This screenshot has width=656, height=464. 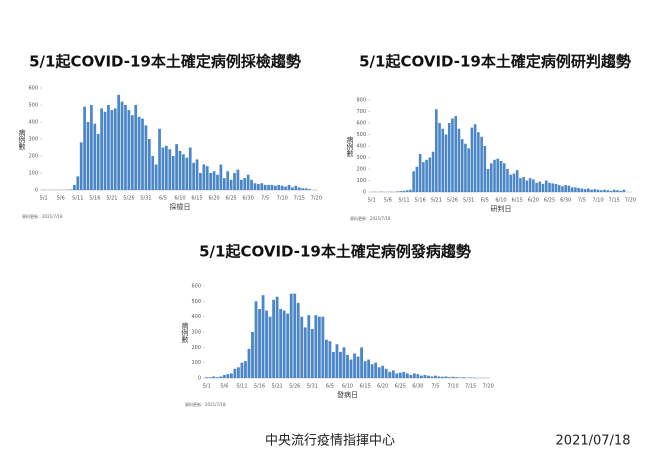 I want to click on x-tick-label: 6/20, so click(x=213, y=199).